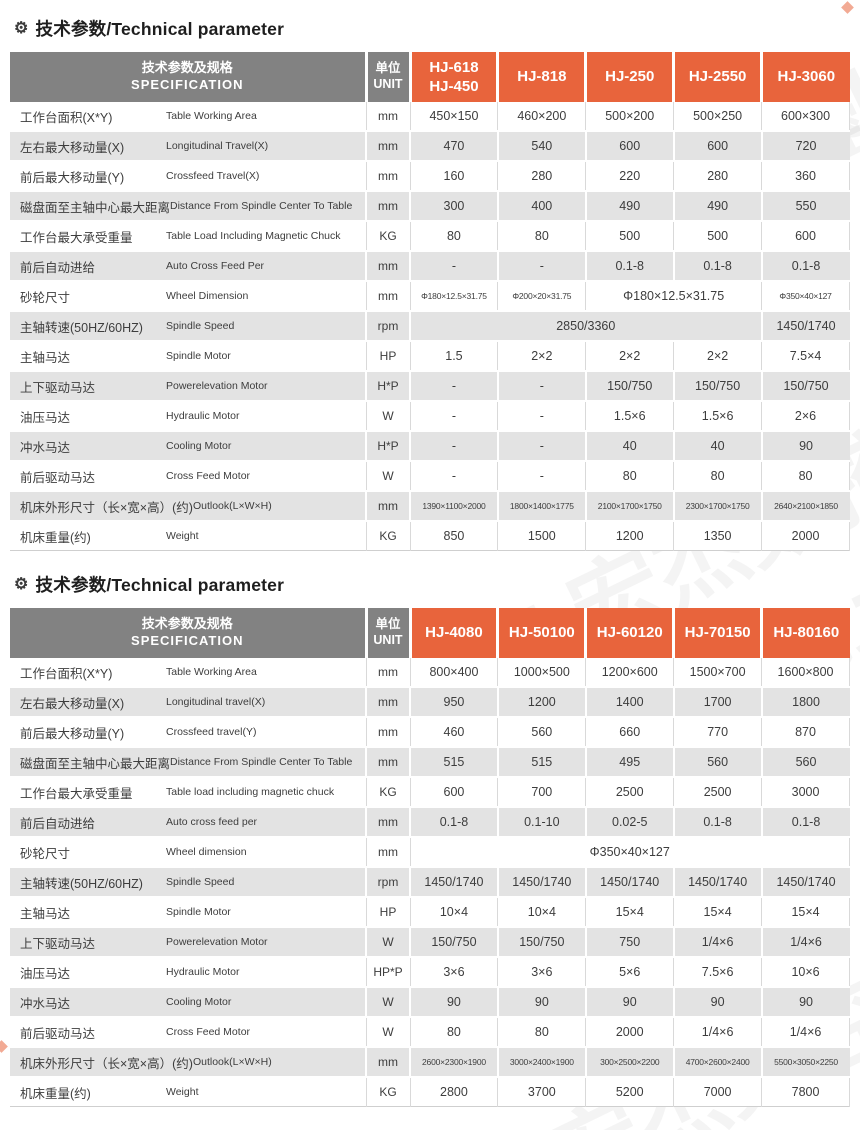 This screenshot has width=860, height=1130. I want to click on value-cell: 400, so click(542, 206).